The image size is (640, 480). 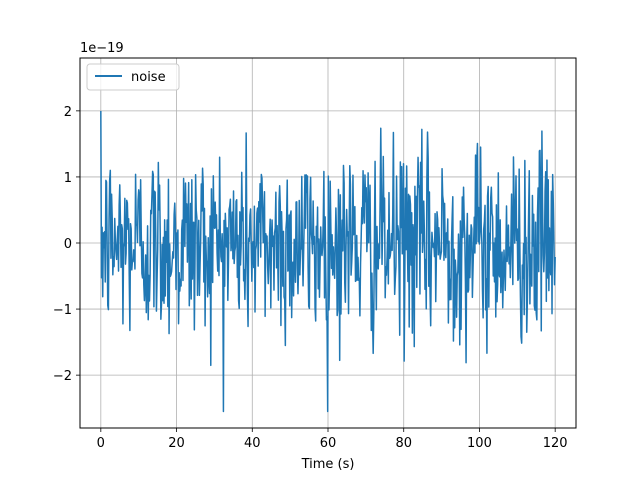 What do you see at coordinates (148, 77) in the screenshot?
I see `legend-label-noise: noise` at bounding box center [148, 77].